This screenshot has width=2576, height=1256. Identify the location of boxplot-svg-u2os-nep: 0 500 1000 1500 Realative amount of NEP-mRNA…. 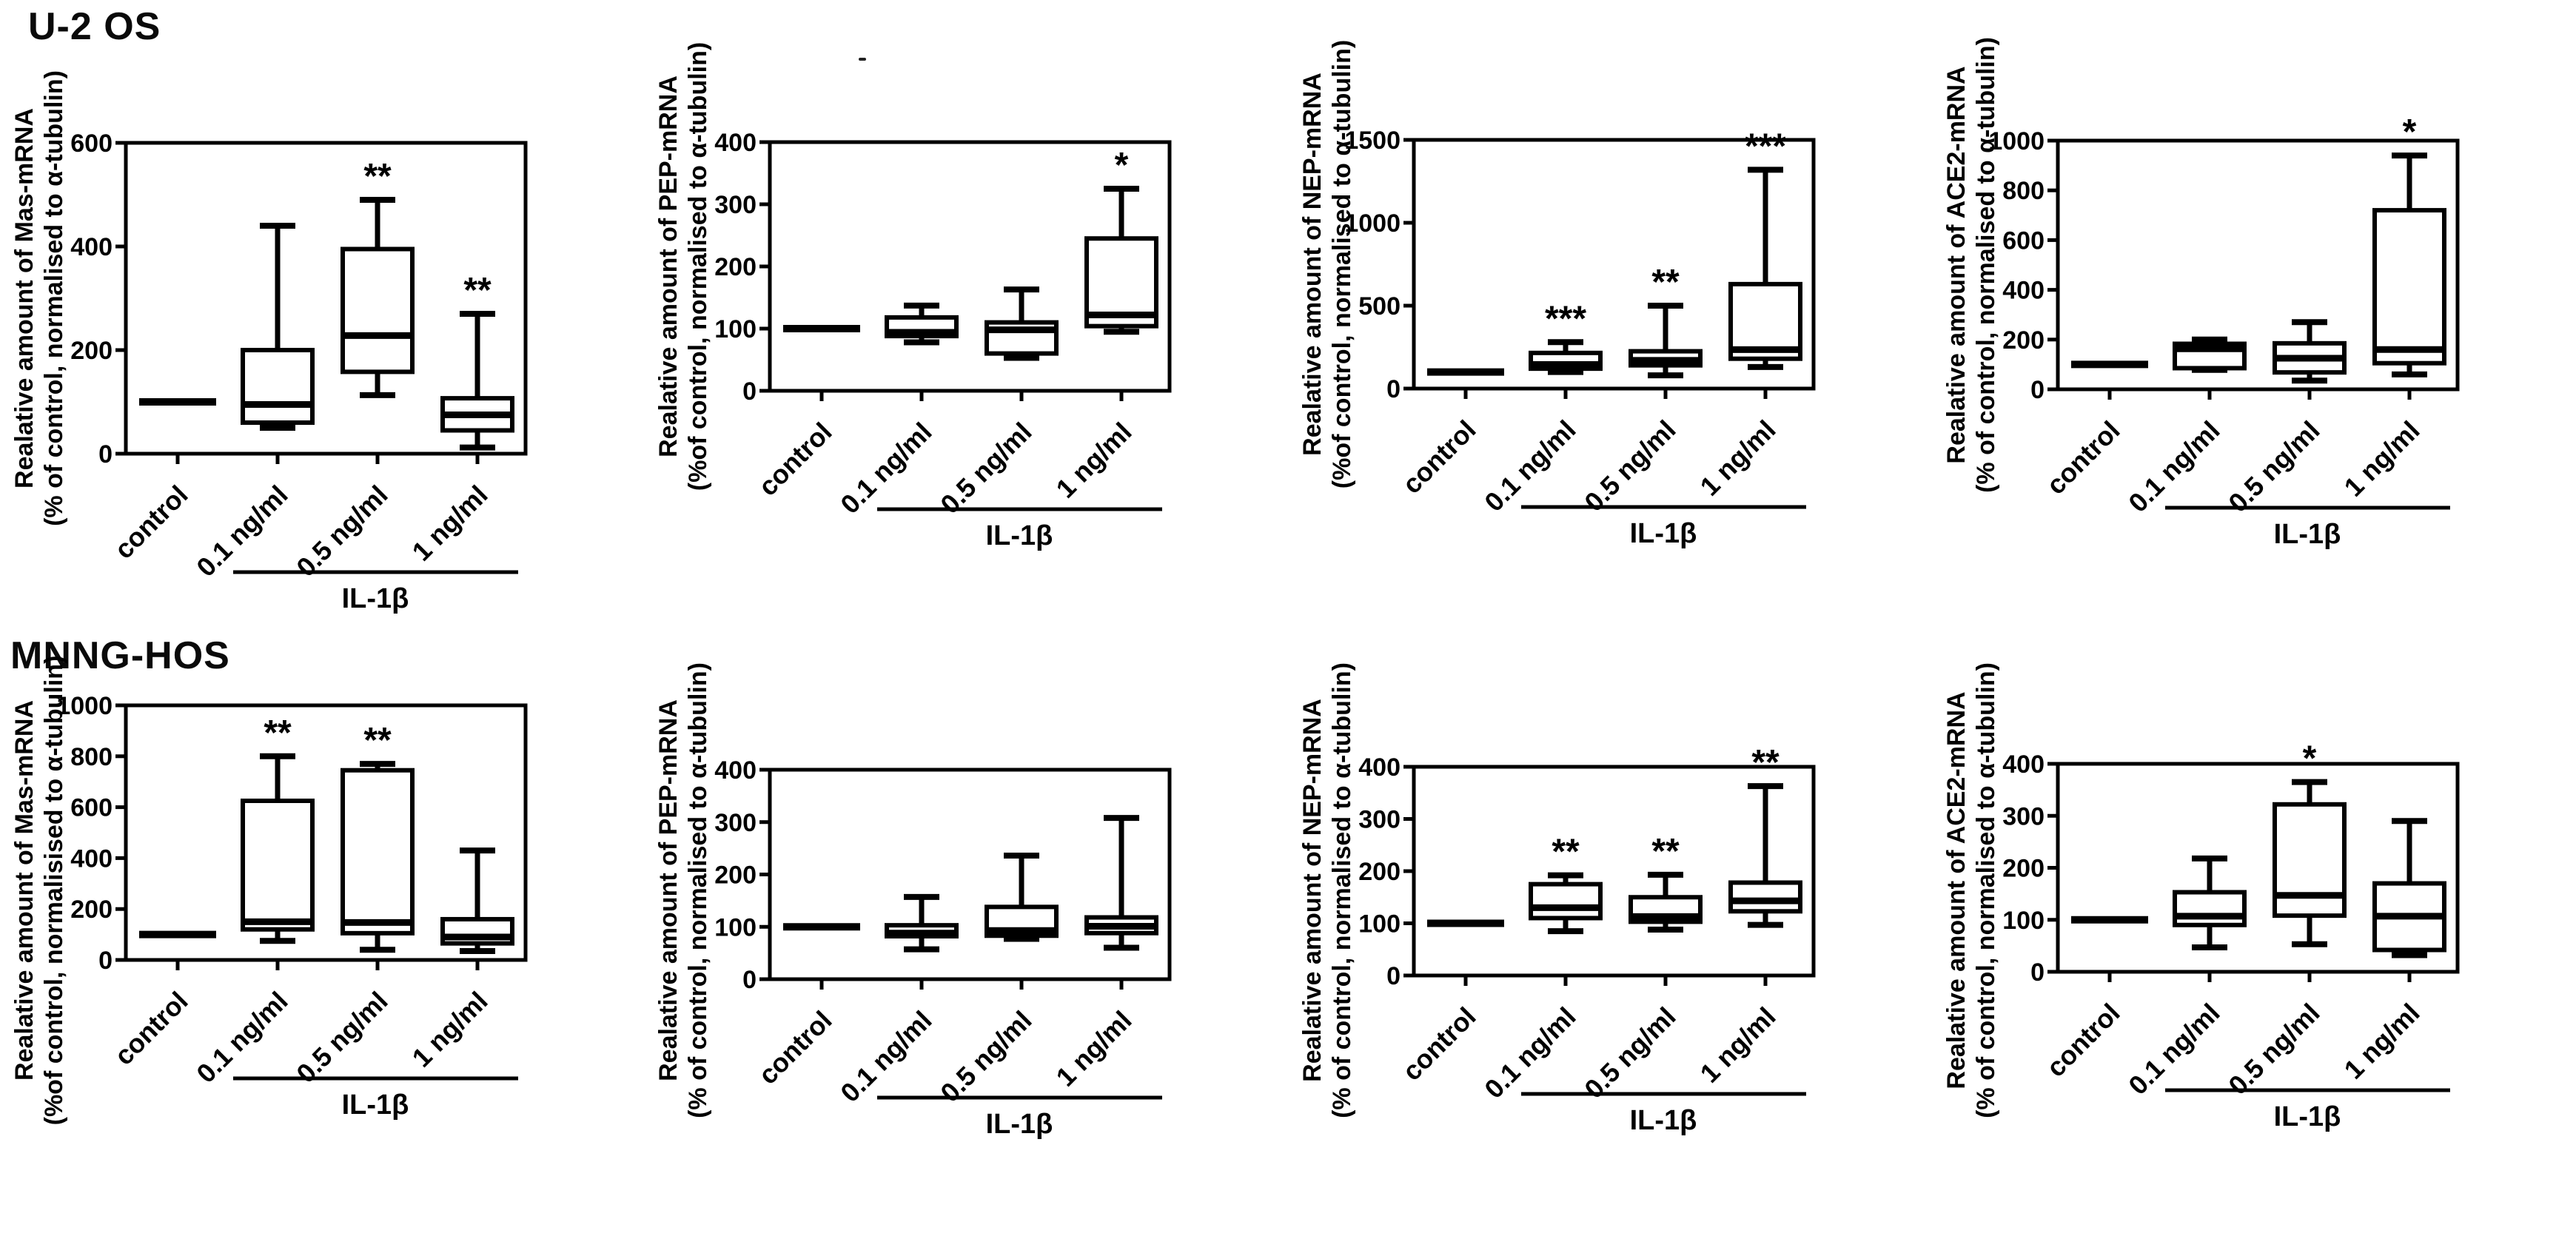
(1557, 294).